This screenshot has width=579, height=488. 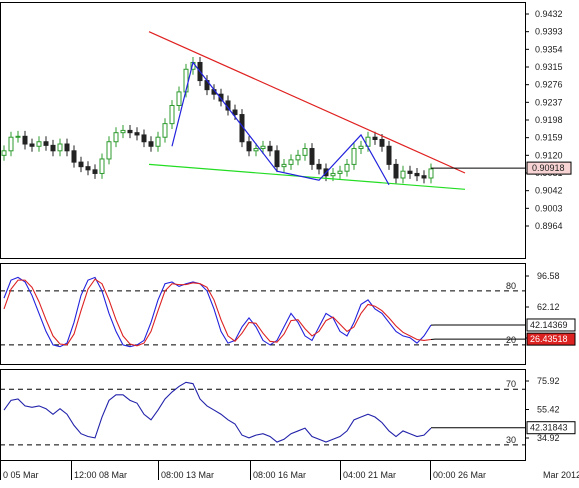 I want to click on price-tick-label: 0.9276, so click(x=549, y=85).